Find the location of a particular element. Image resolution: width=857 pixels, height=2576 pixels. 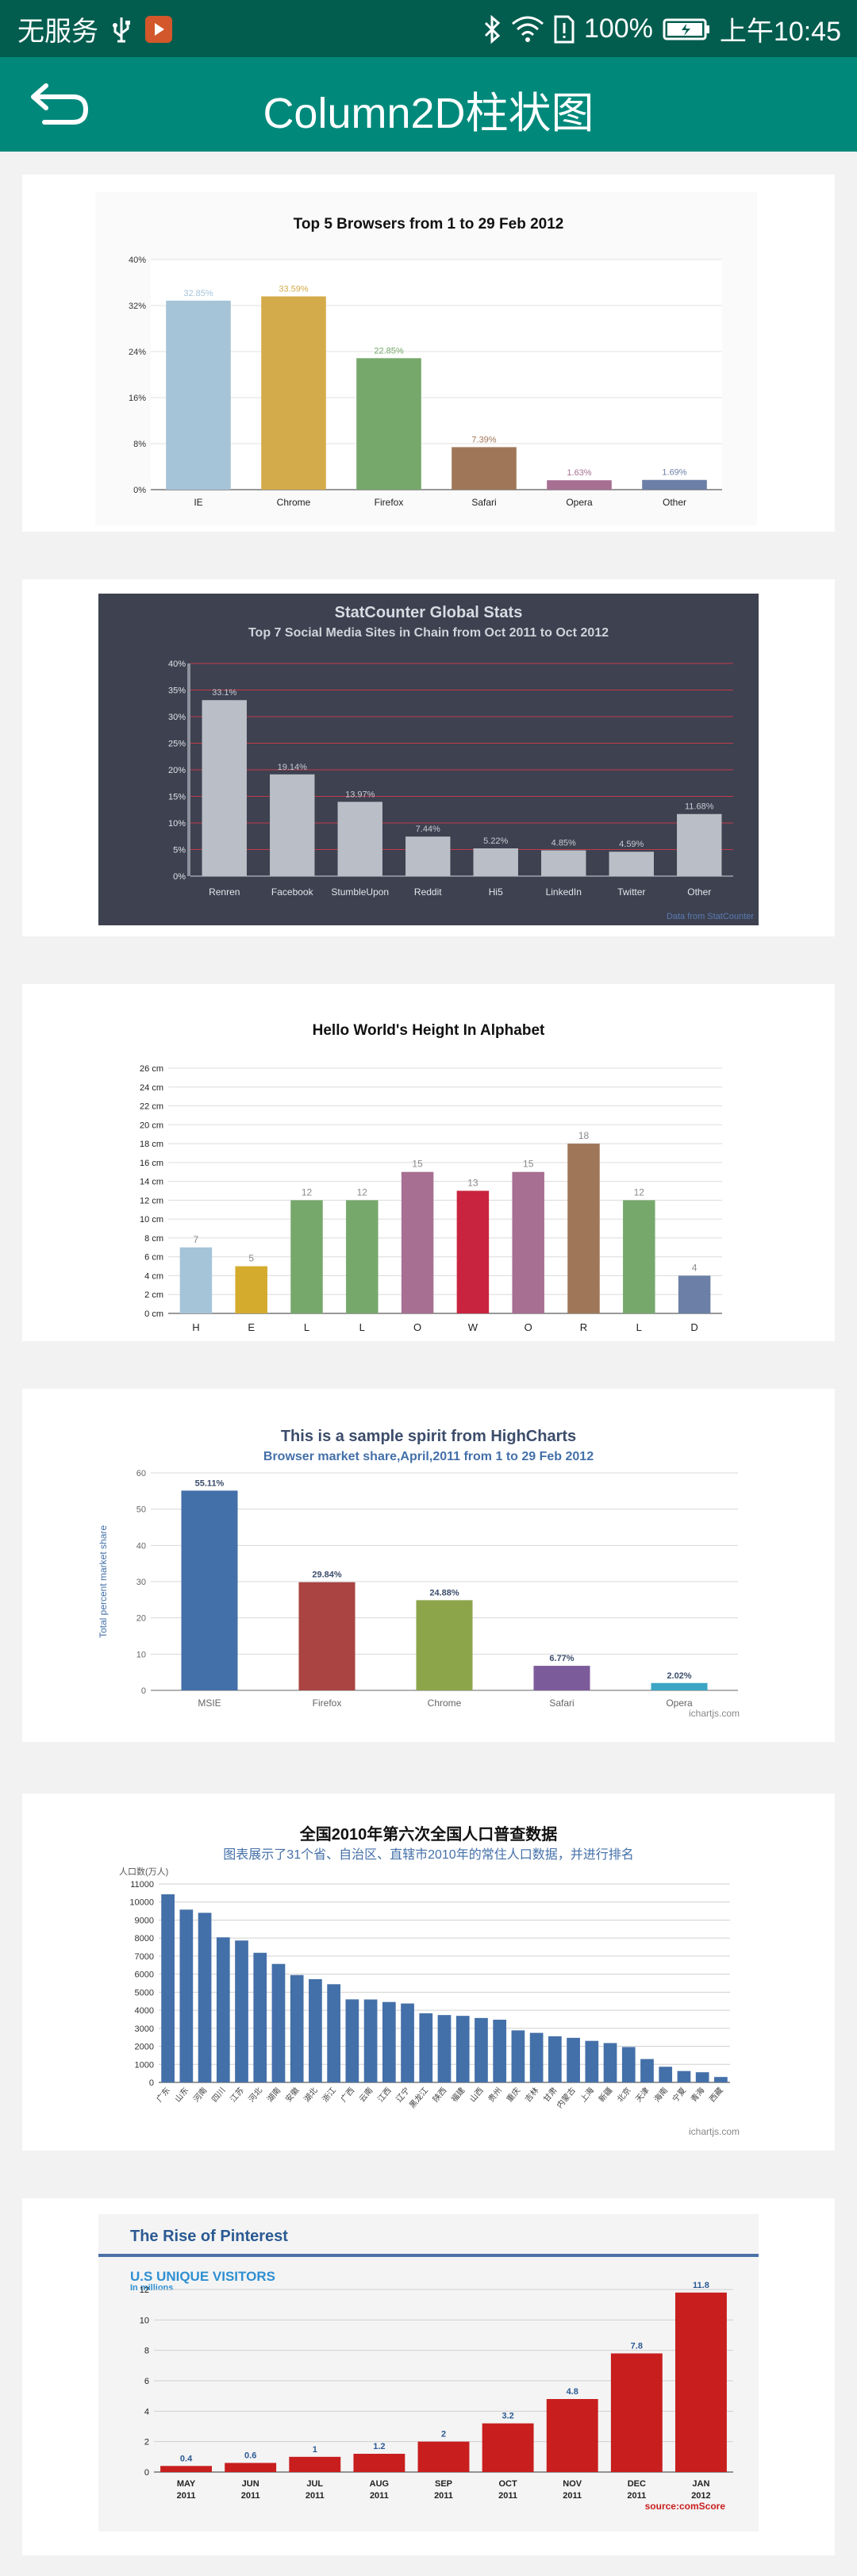

chart-subtitle: 图表展示了31个省、自治区、直辖市2010年的常住人口数据，并进行排名 is located at coordinates (428, 1854).